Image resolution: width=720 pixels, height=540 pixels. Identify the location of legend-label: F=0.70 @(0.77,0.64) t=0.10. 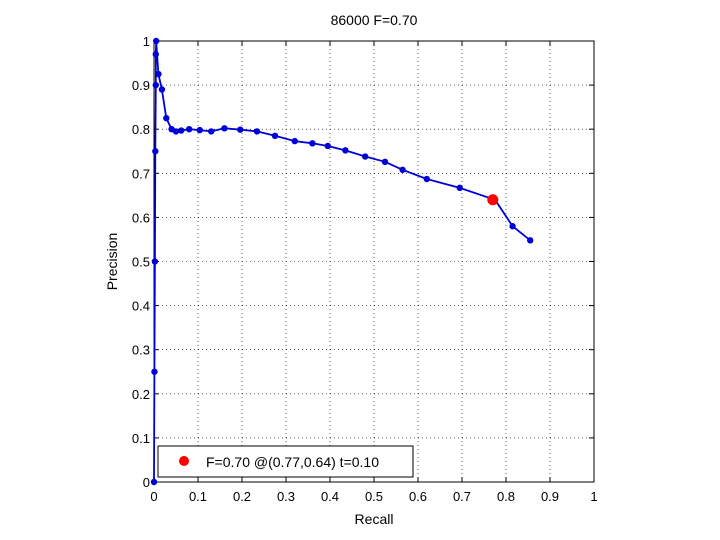
(292, 462).